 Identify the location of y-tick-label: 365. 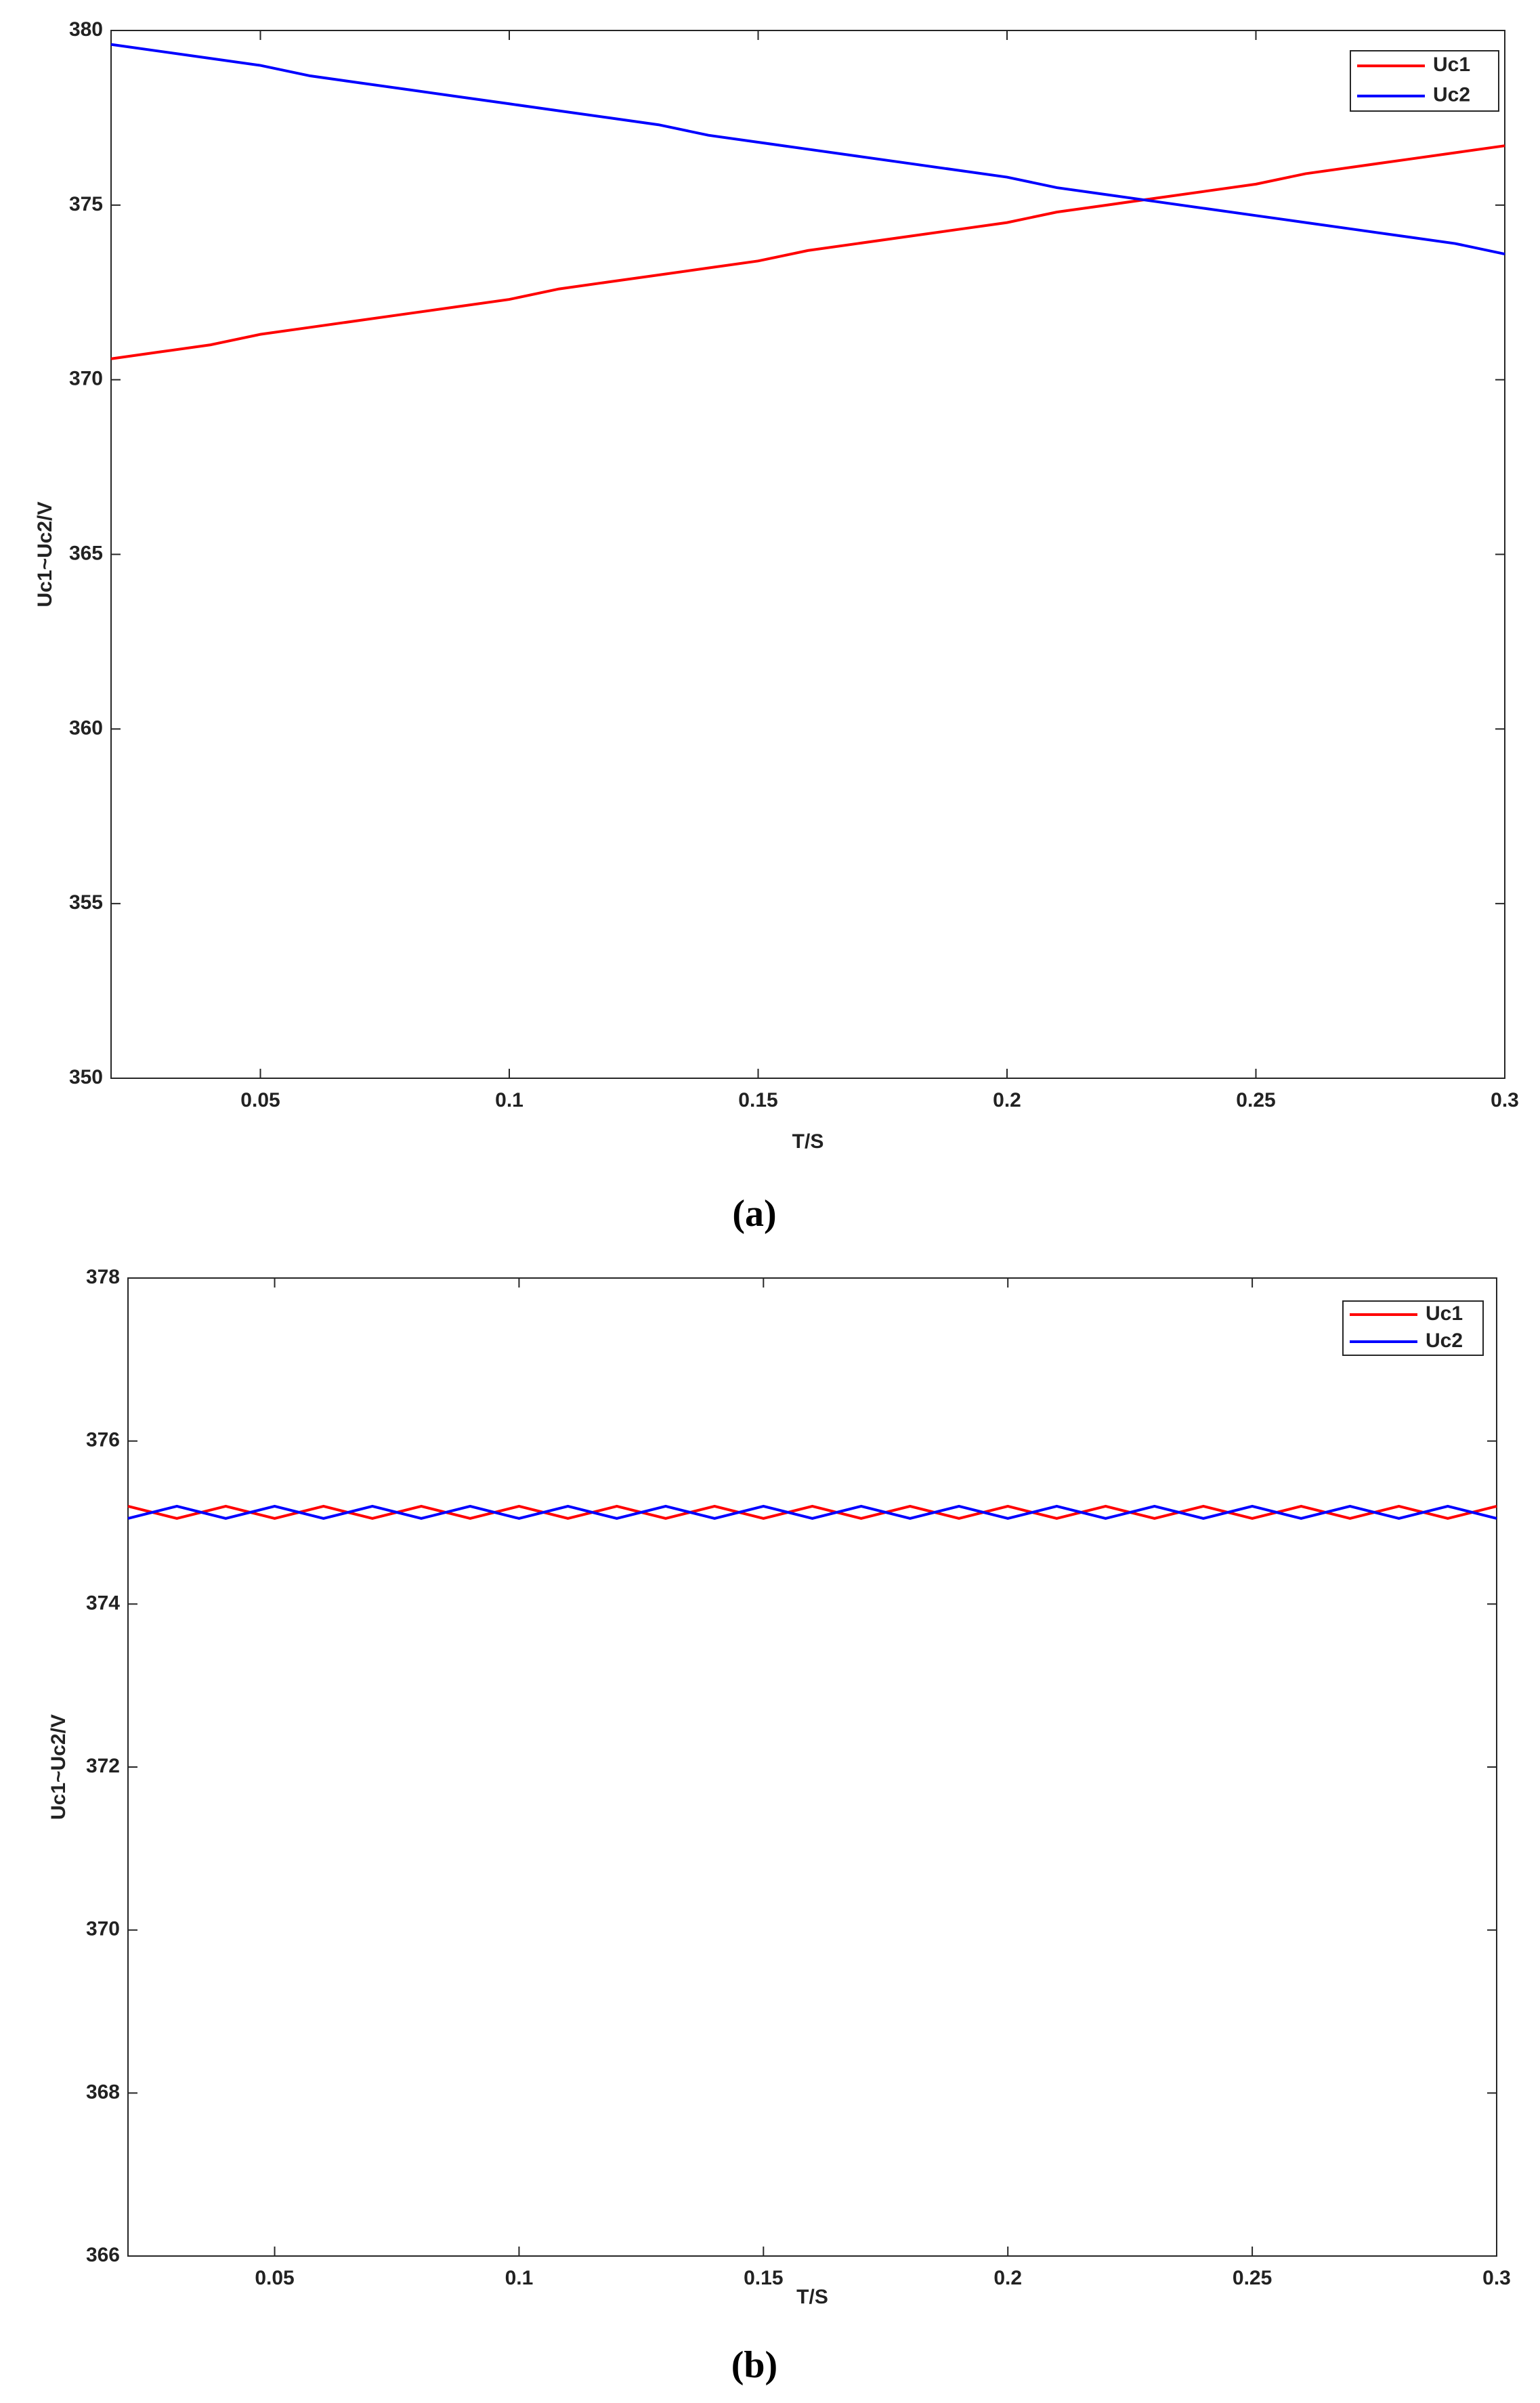
(86, 553).